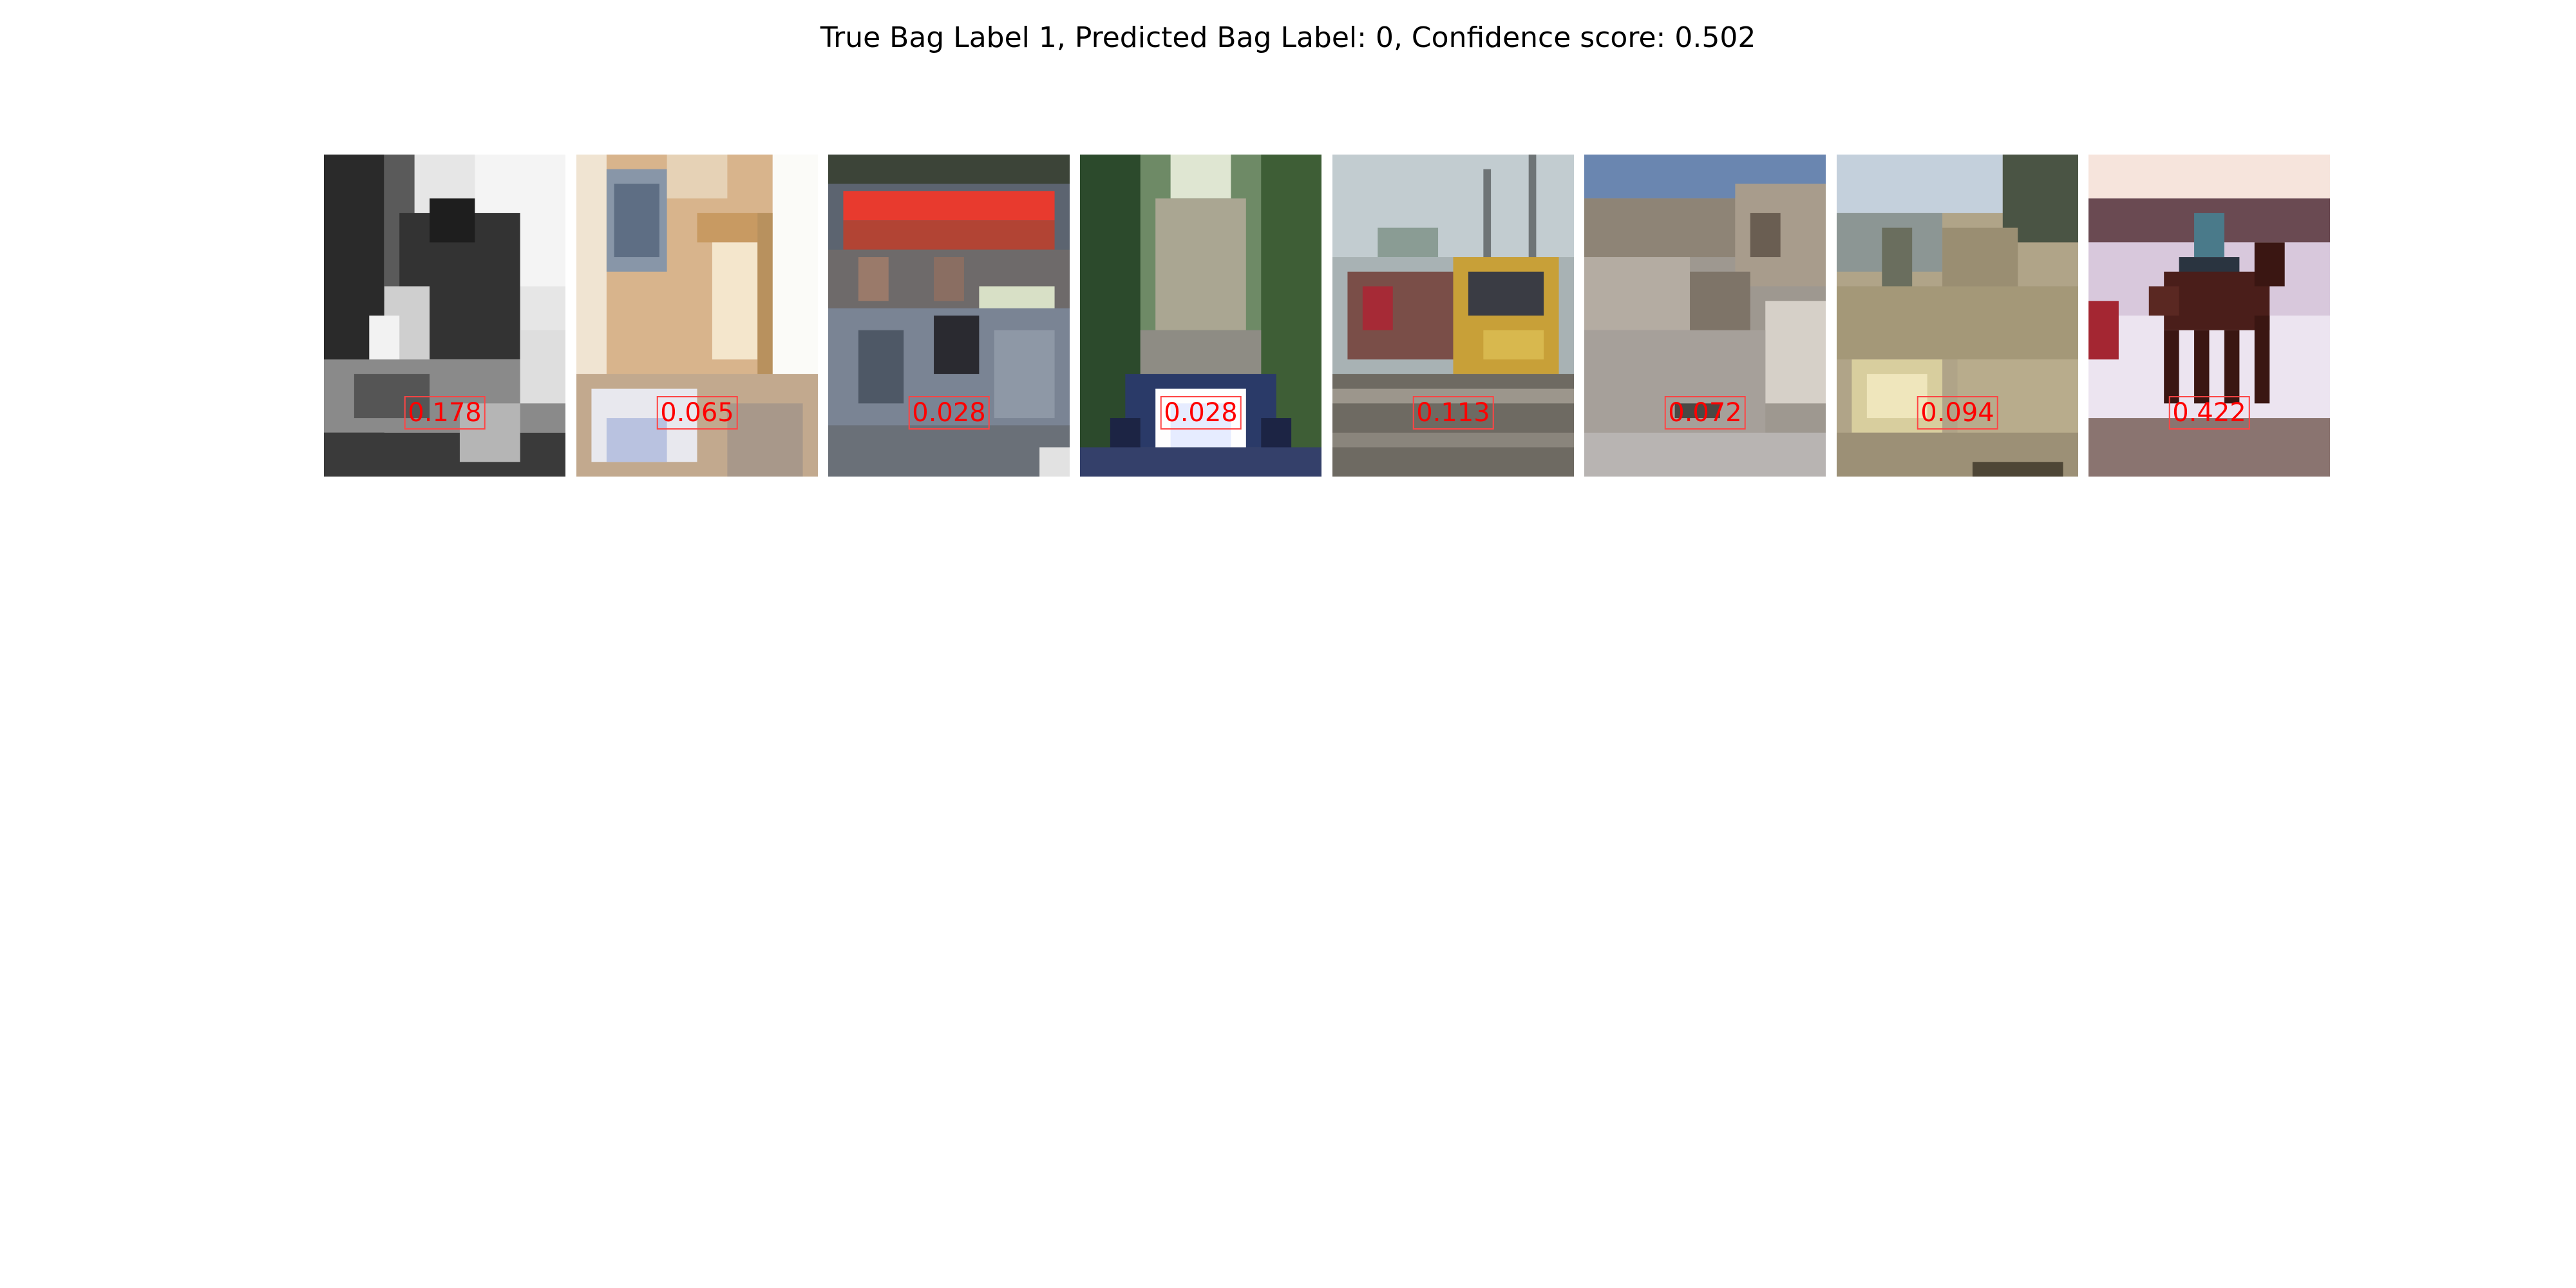  I want to click on instance-tile: 0.422, so click(2209, 316).